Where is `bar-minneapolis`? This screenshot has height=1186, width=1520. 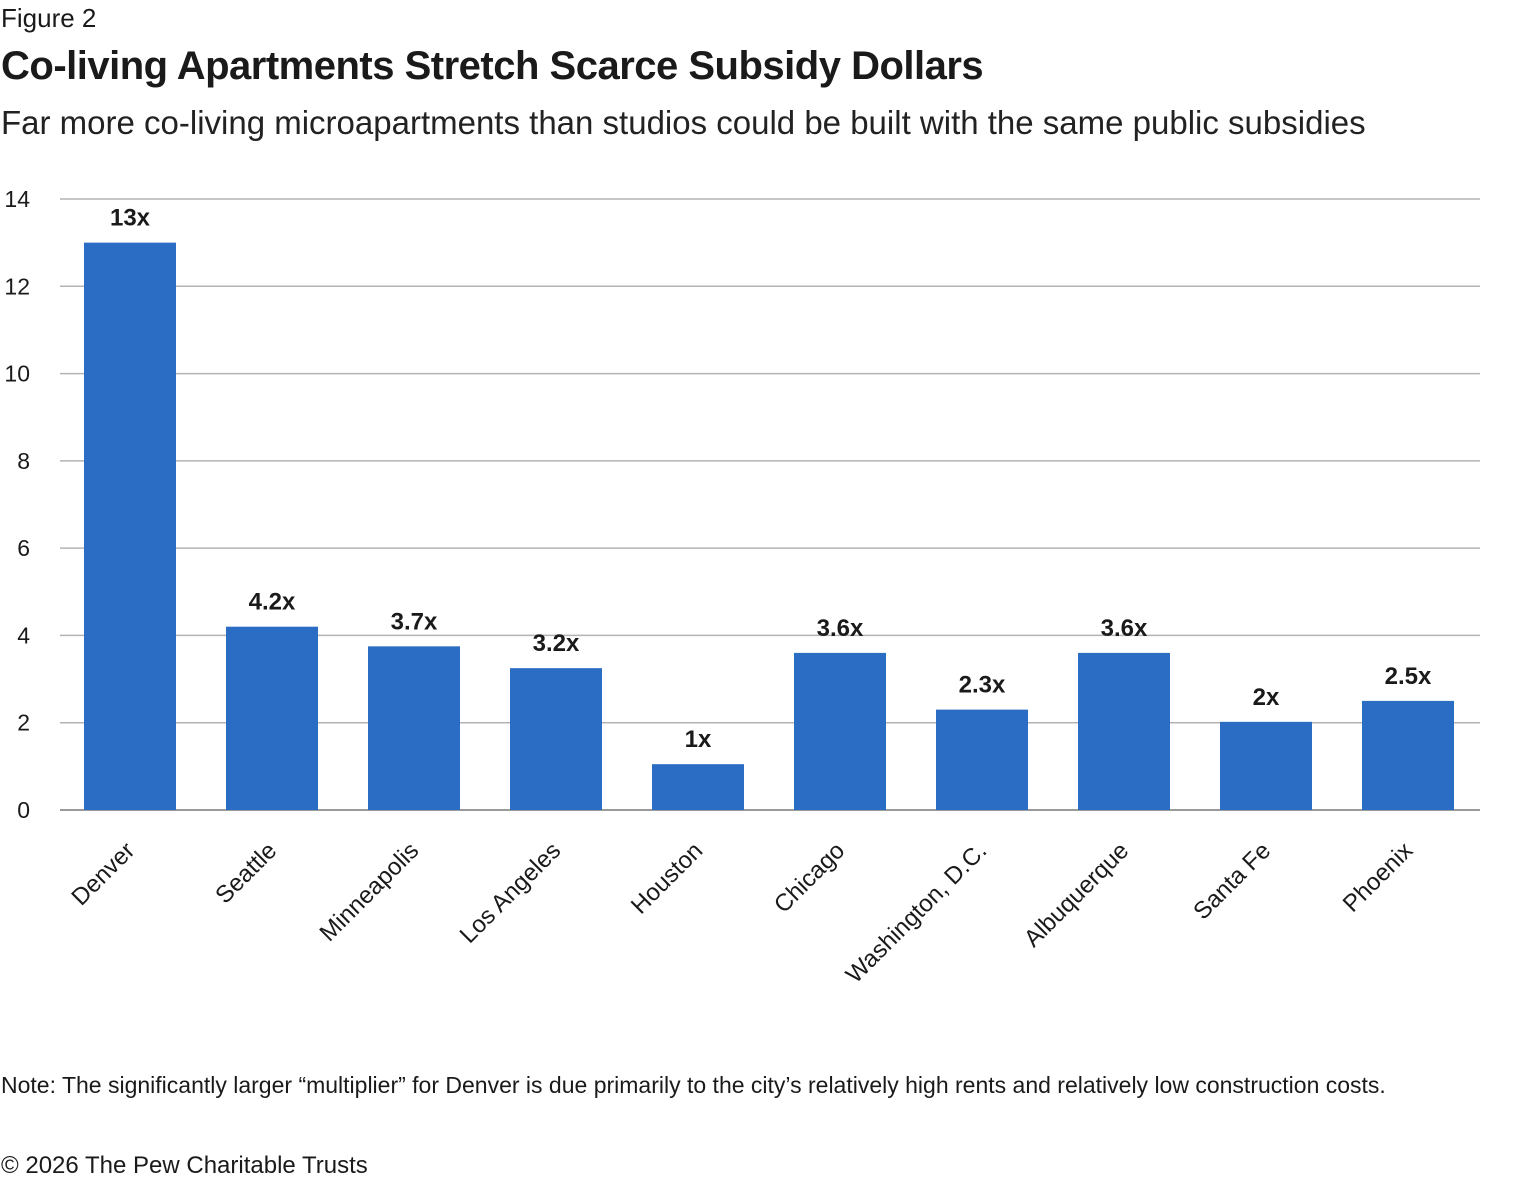 bar-minneapolis is located at coordinates (414, 728).